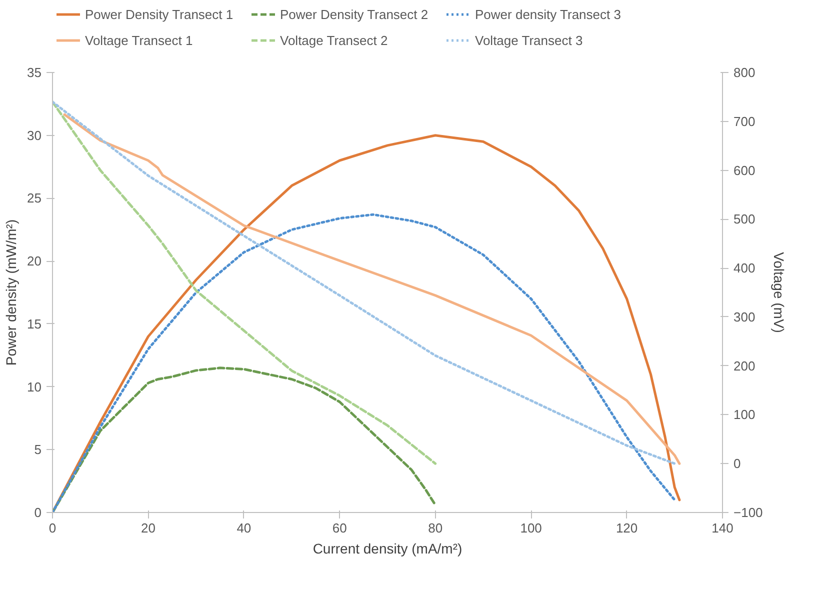  Describe the element at coordinates (748, 512) in the screenshot. I see `y2-tick-label: −100` at that location.